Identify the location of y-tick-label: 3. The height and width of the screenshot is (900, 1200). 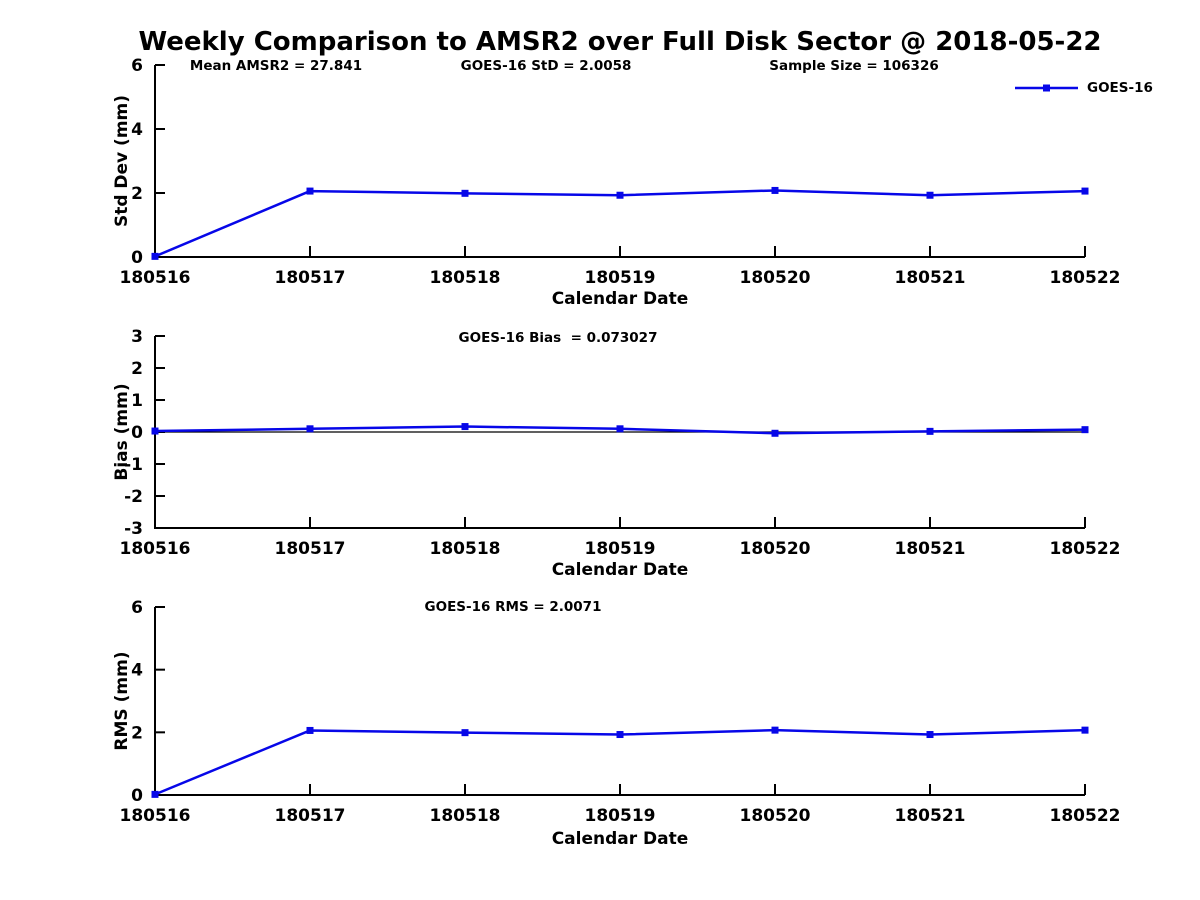
(137, 337).